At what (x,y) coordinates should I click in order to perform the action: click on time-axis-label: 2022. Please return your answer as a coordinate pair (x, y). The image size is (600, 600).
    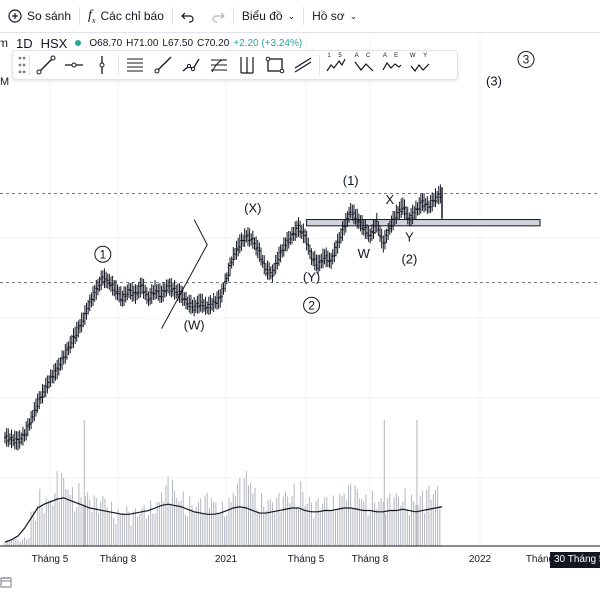
    Looking at the image, I should click on (480, 559).